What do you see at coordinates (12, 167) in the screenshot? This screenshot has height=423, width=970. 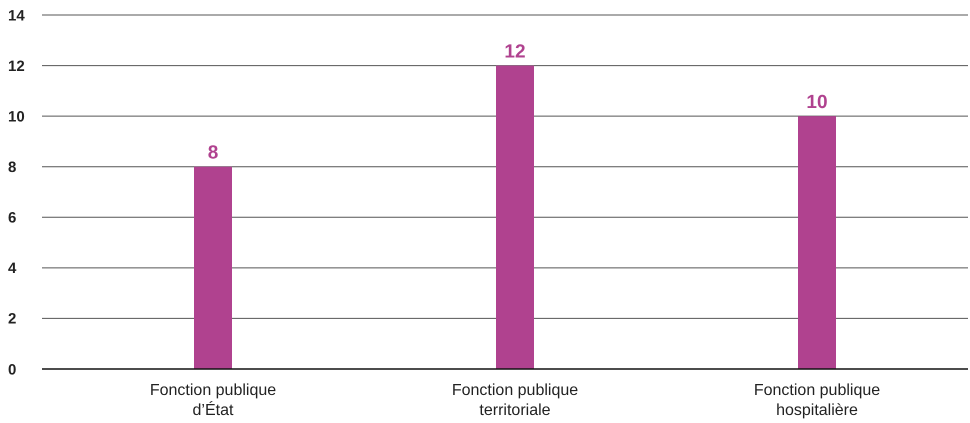 I see `y-tick-label: 8` at bounding box center [12, 167].